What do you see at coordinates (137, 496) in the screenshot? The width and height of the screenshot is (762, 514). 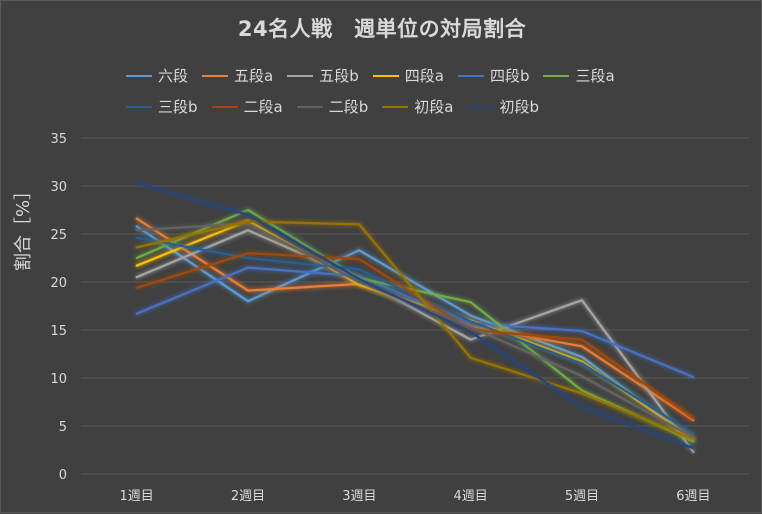 I see `x-tick-label: 1週目` at bounding box center [137, 496].